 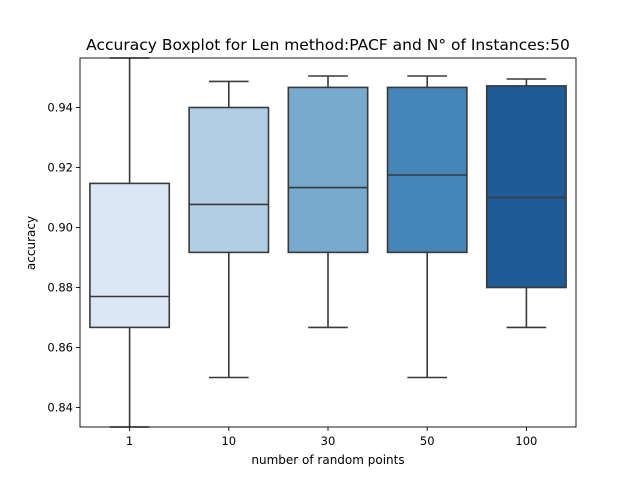 I want to click on x-axis-label: number of random points, so click(x=327, y=460).